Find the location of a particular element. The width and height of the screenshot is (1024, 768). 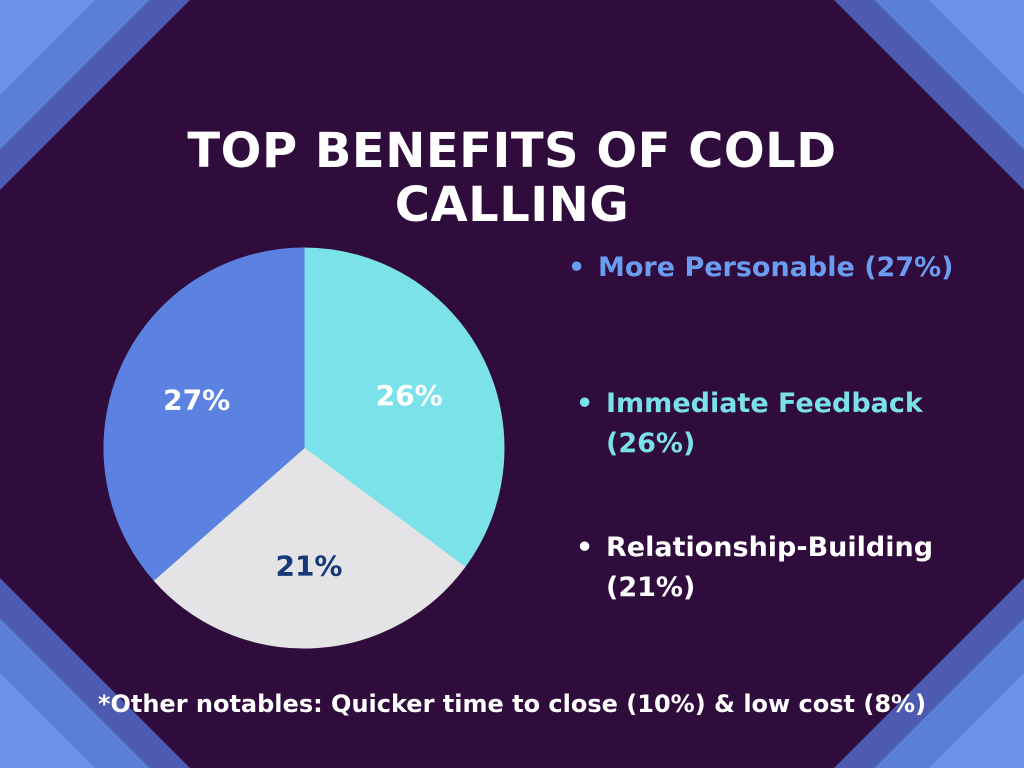

pie-slice-relationship-building is located at coordinates (309, 548).